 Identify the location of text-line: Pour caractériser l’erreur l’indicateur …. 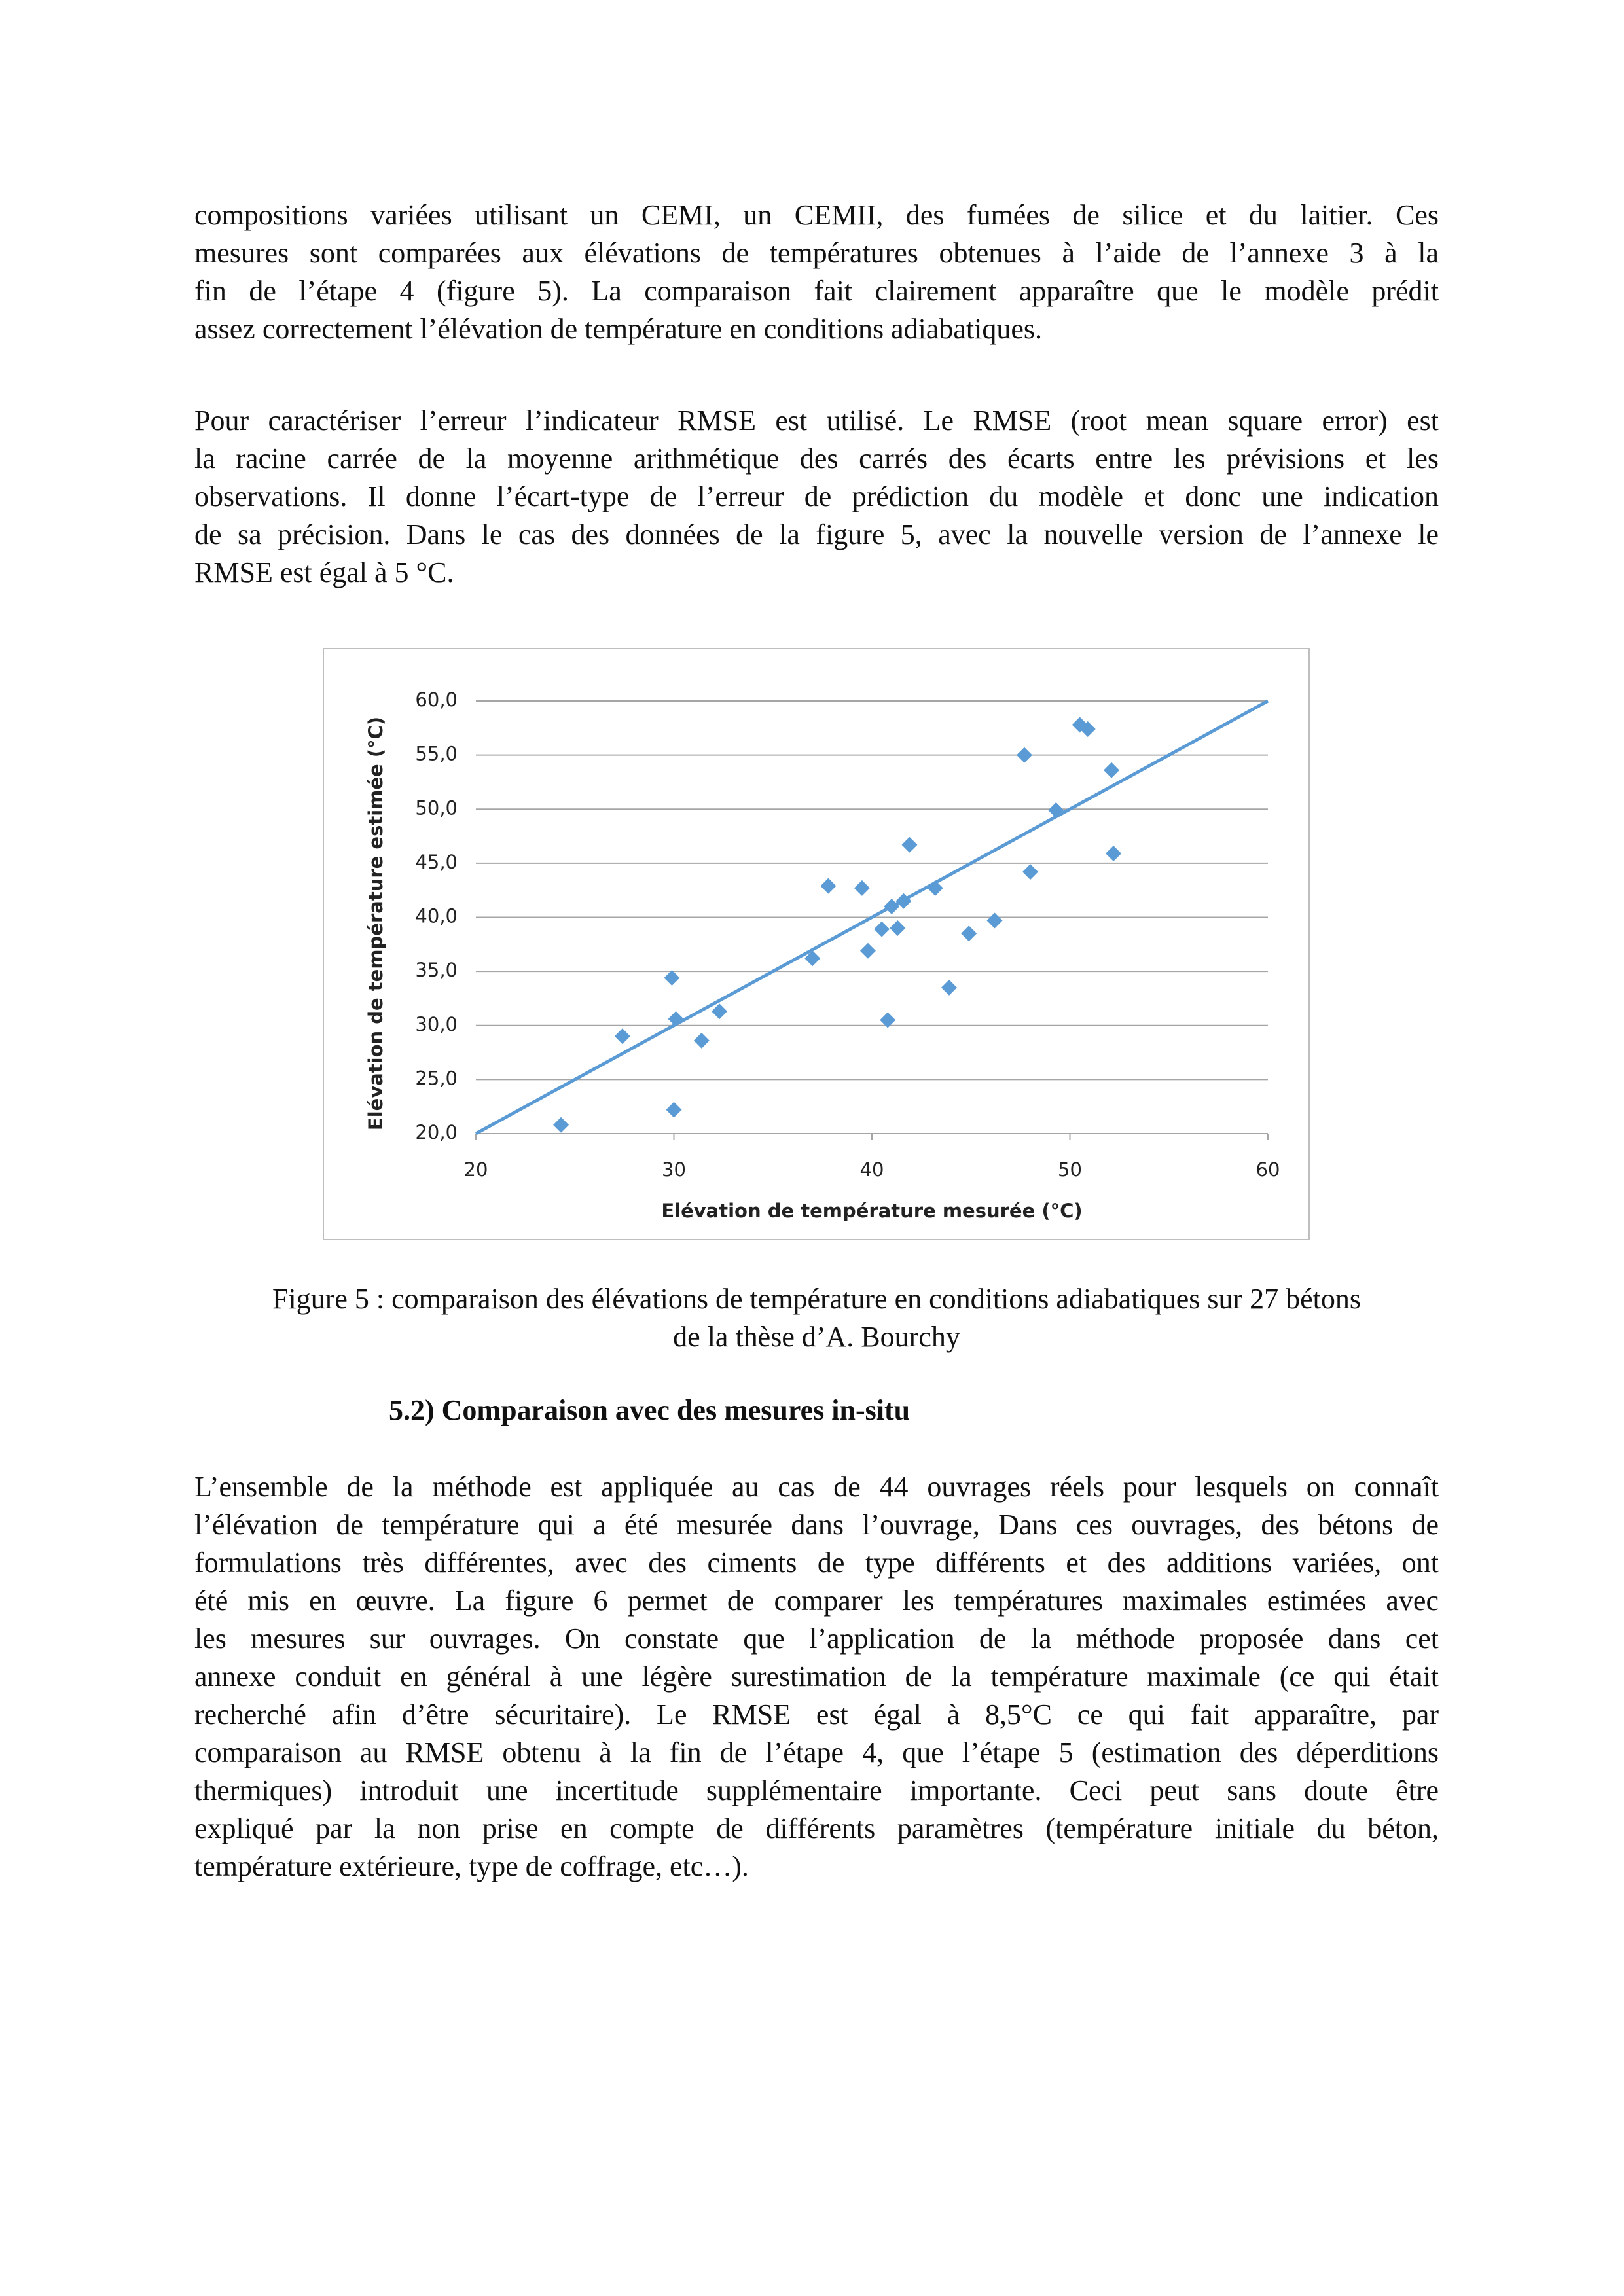
(816, 420).